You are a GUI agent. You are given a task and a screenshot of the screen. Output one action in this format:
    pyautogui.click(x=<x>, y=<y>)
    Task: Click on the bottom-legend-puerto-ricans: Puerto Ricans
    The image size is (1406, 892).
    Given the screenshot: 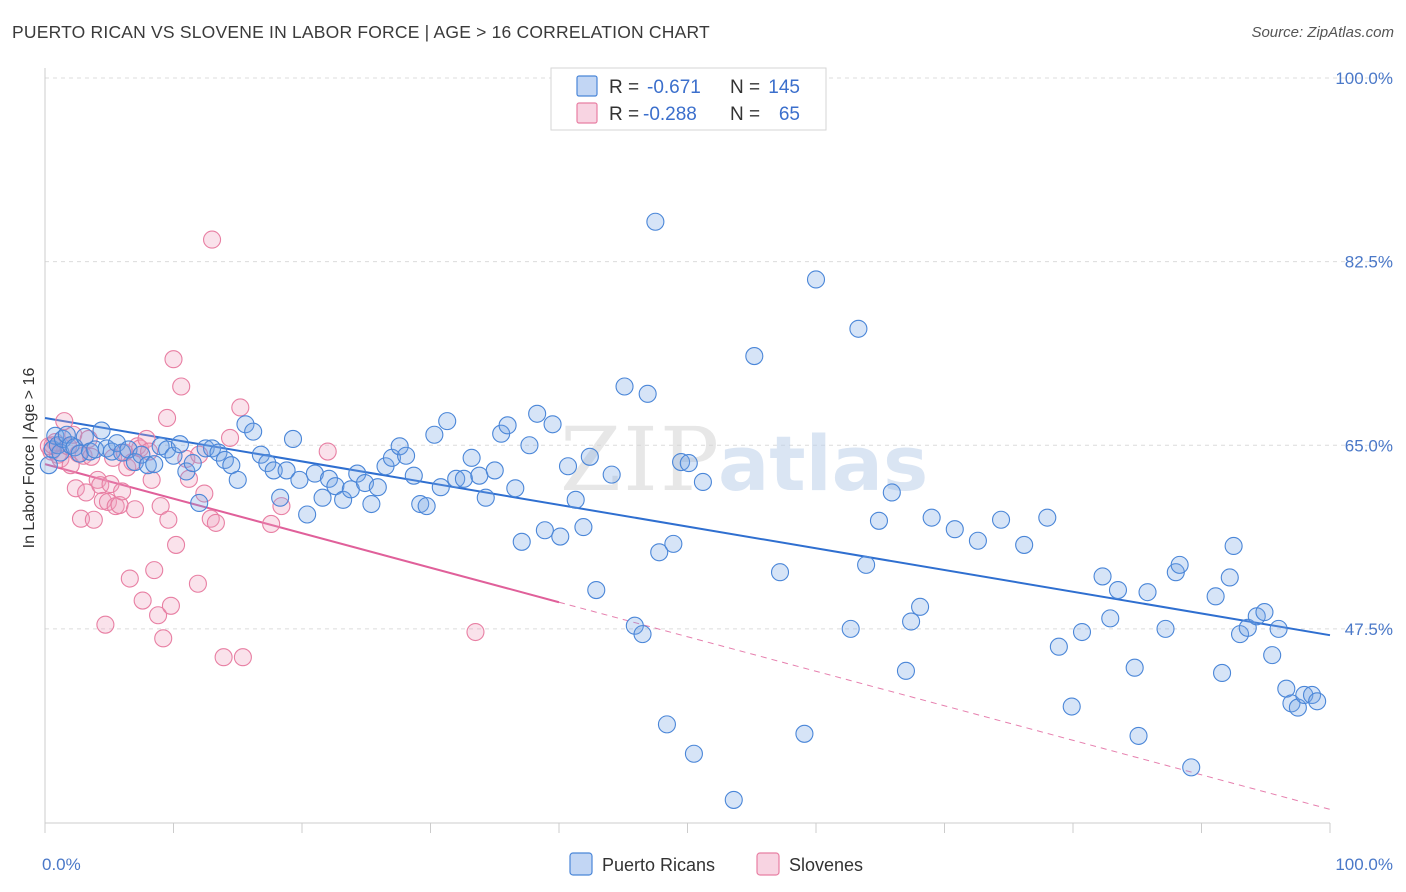 What is the action you would take?
    pyautogui.click(x=658, y=865)
    